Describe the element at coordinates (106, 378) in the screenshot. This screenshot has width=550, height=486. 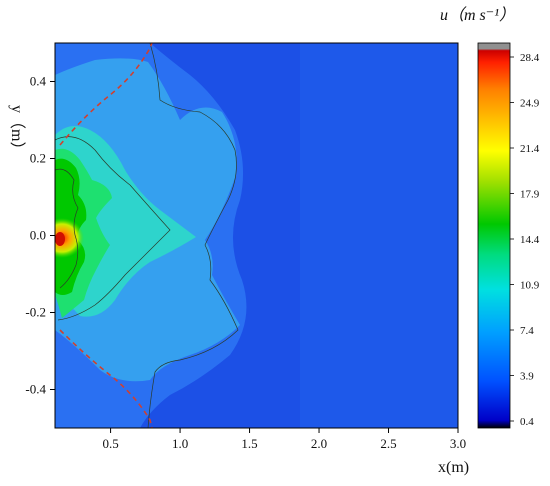
I see `spread-boundary-lower` at that location.